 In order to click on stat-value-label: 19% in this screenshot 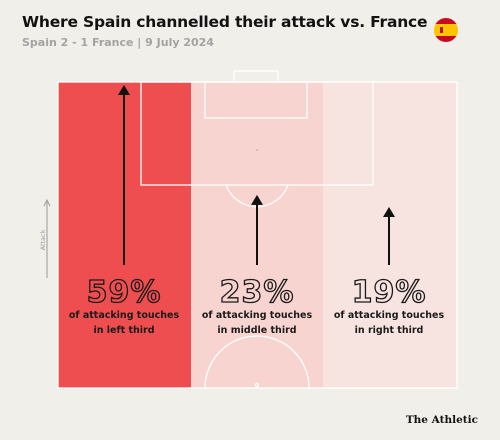, I will do `click(389, 292)`.